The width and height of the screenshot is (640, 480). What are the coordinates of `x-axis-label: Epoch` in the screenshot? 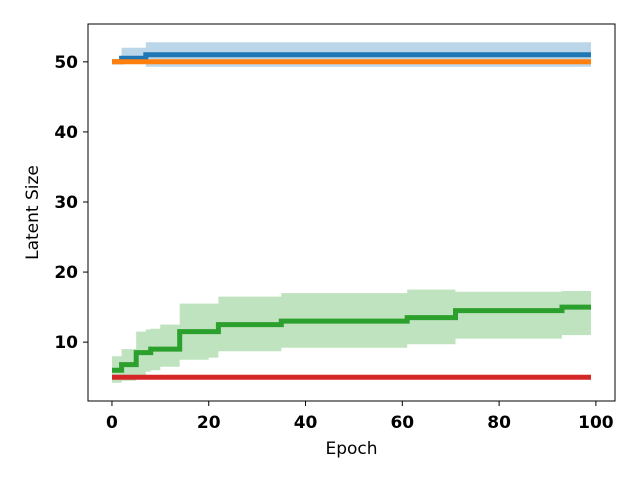 It's located at (351, 449).